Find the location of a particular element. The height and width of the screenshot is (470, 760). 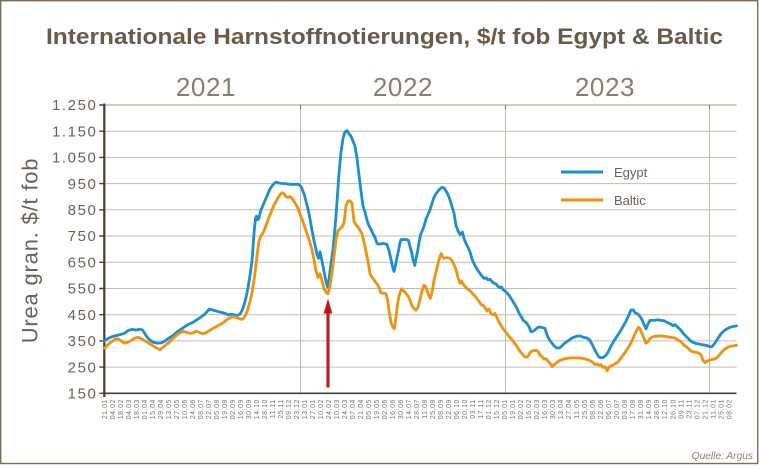

svg-text: 01.04 is located at coordinates (145, 409).